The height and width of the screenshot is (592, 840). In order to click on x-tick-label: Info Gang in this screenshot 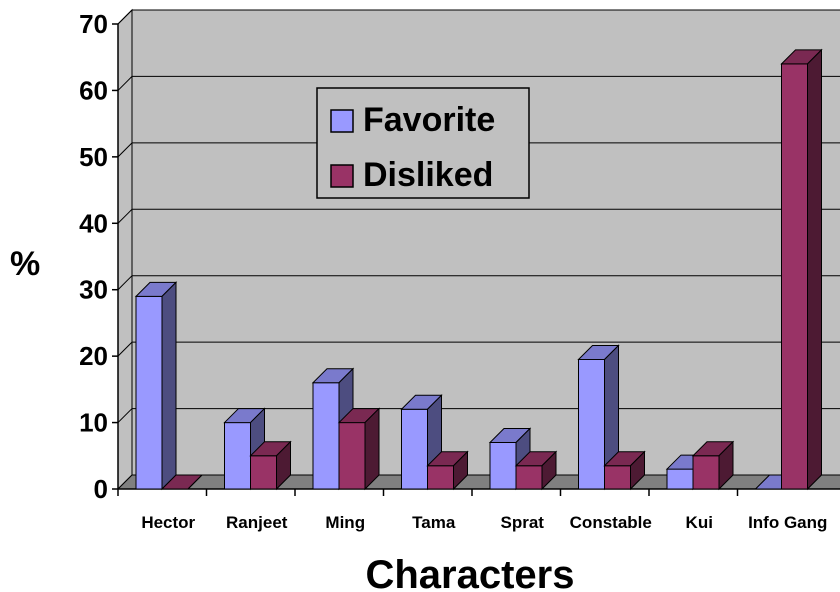, I will do `click(787, 522)`.